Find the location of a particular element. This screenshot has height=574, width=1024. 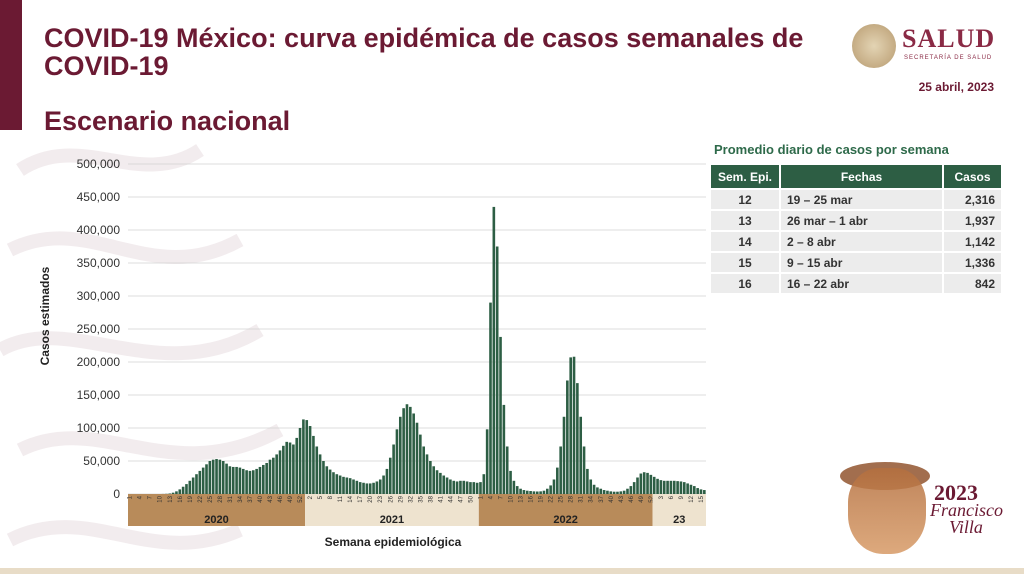

x-tick-label: 34 is located at coordinates (241, 498).